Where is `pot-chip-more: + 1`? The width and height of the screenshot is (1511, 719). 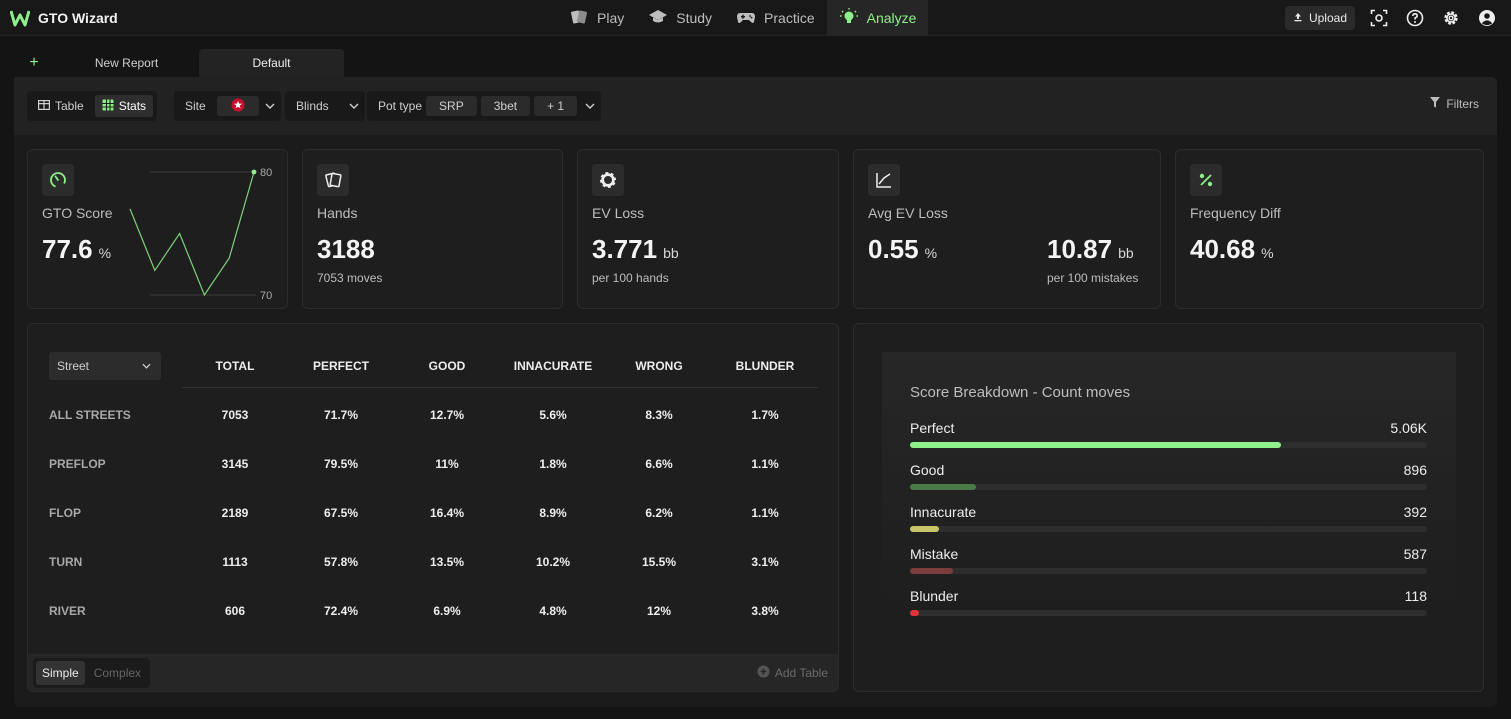 pot-chip-more: + 1 is located at coordinates (556, 106).